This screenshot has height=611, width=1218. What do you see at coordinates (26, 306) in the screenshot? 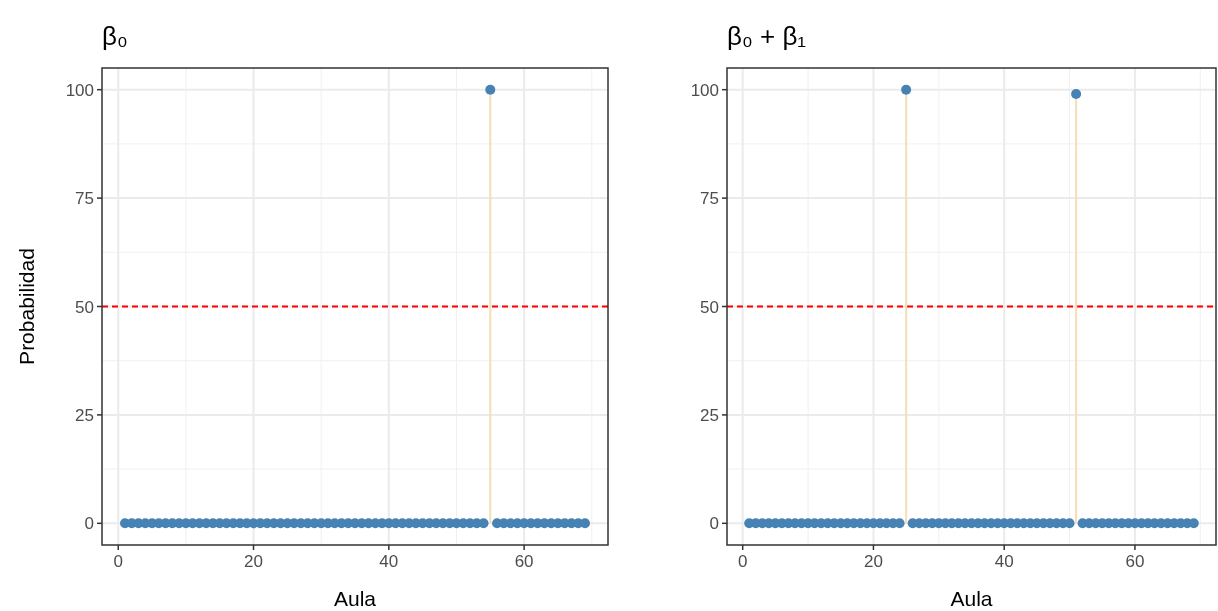
I see `y-axis-title: Probabilidad` at bounding box center [26, 306].